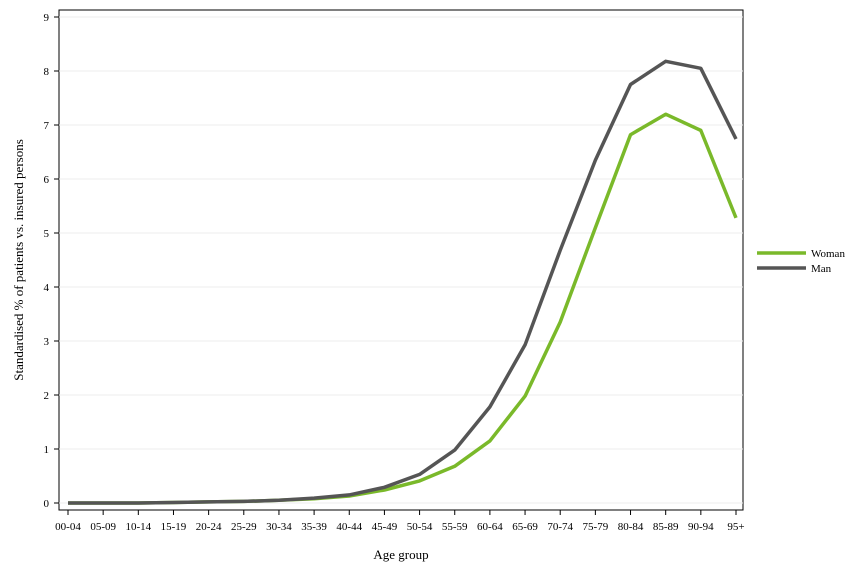 The height and width of the screenshot is (576, 864). I want to click on x-tick-label: 95+, so click(735, 527).